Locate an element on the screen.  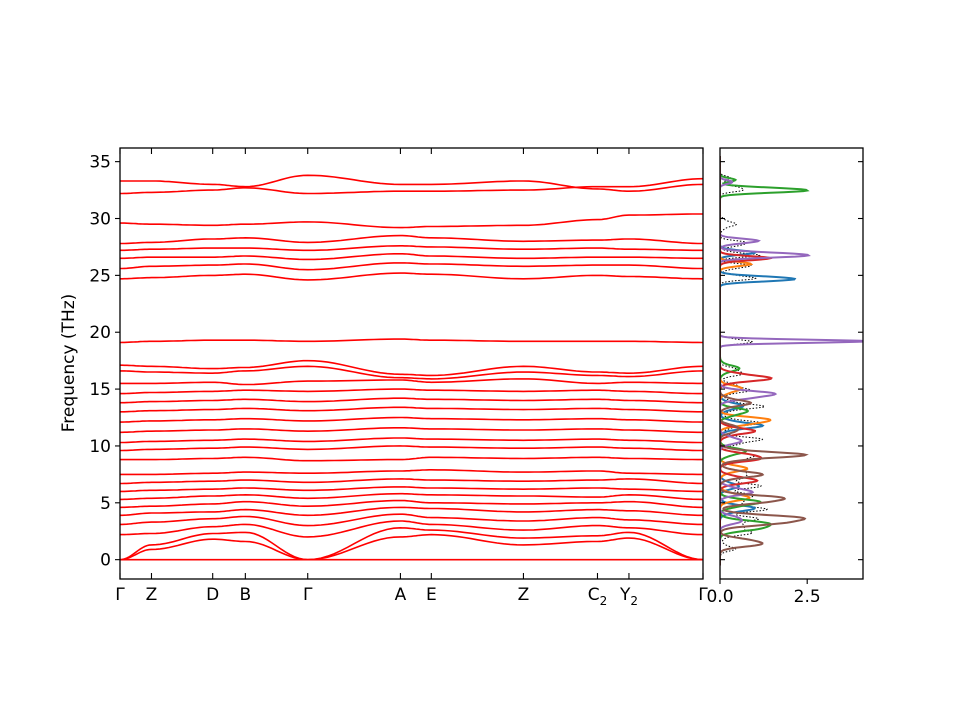
dos-x-tick-label: 0.0 is located at coordinates (719, 597).